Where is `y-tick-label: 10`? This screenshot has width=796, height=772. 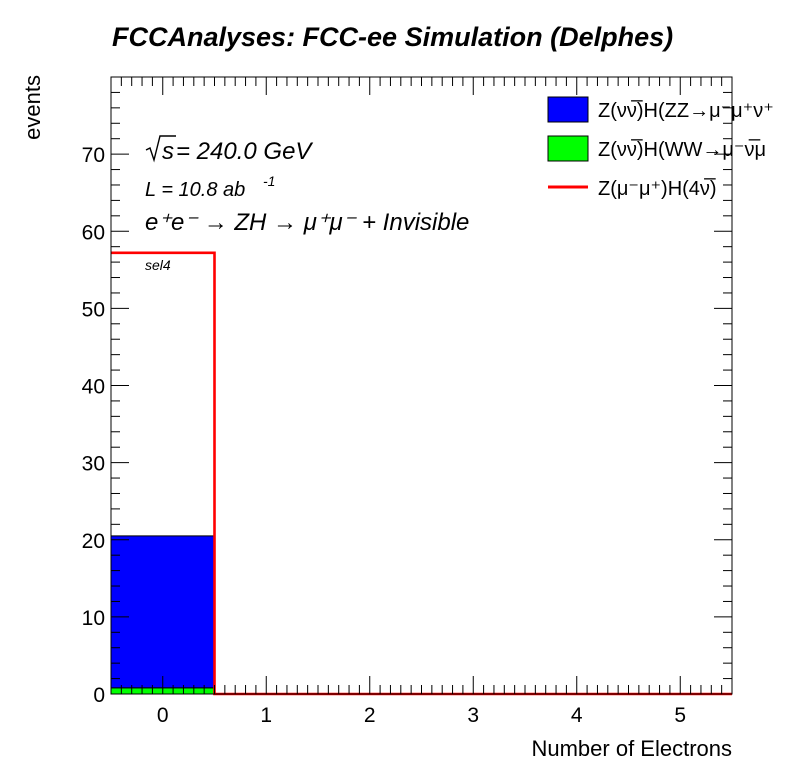 y-tick-label: 10 is located at coordinates (93, 618).